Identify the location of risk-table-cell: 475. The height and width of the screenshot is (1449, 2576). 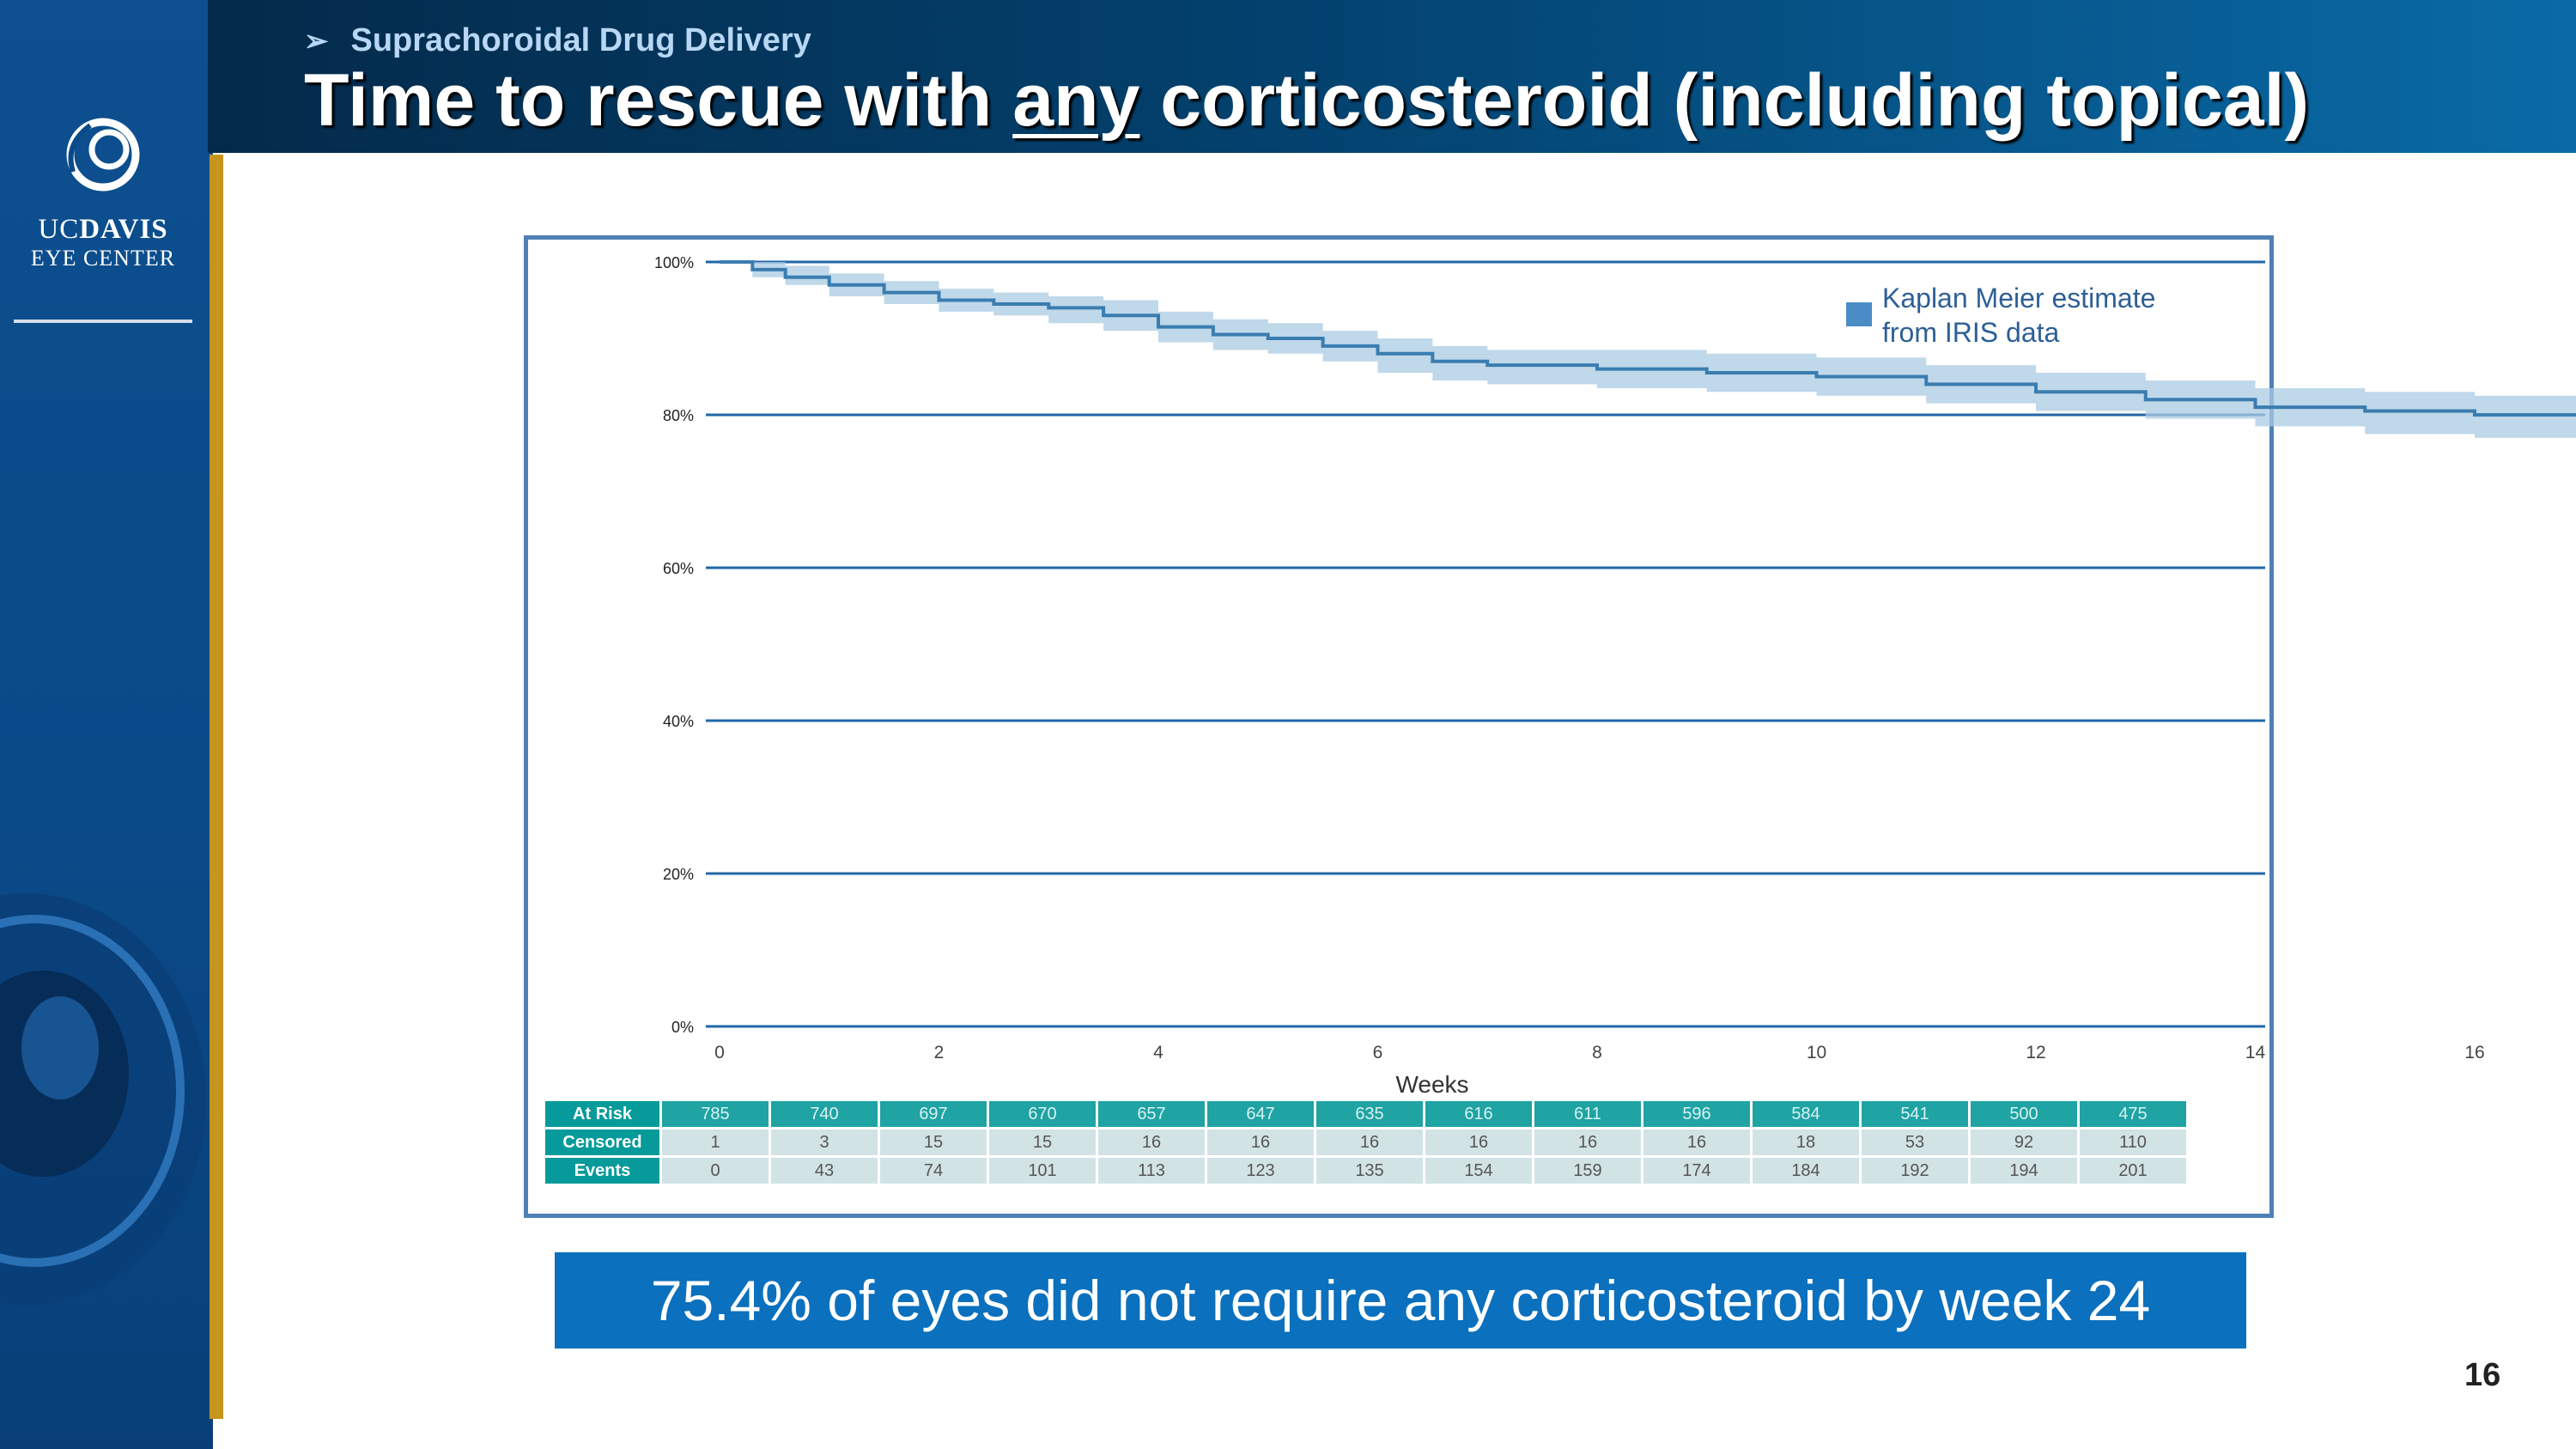
(2133, 1114).